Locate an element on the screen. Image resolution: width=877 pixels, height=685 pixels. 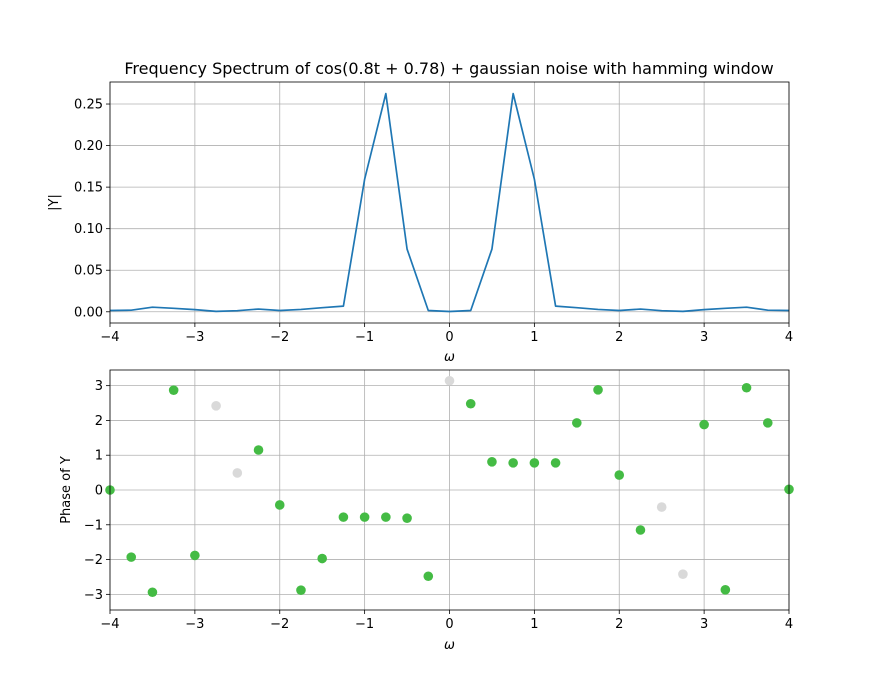
mag-xtick-label: 3 is located at coordinates (704, 337).